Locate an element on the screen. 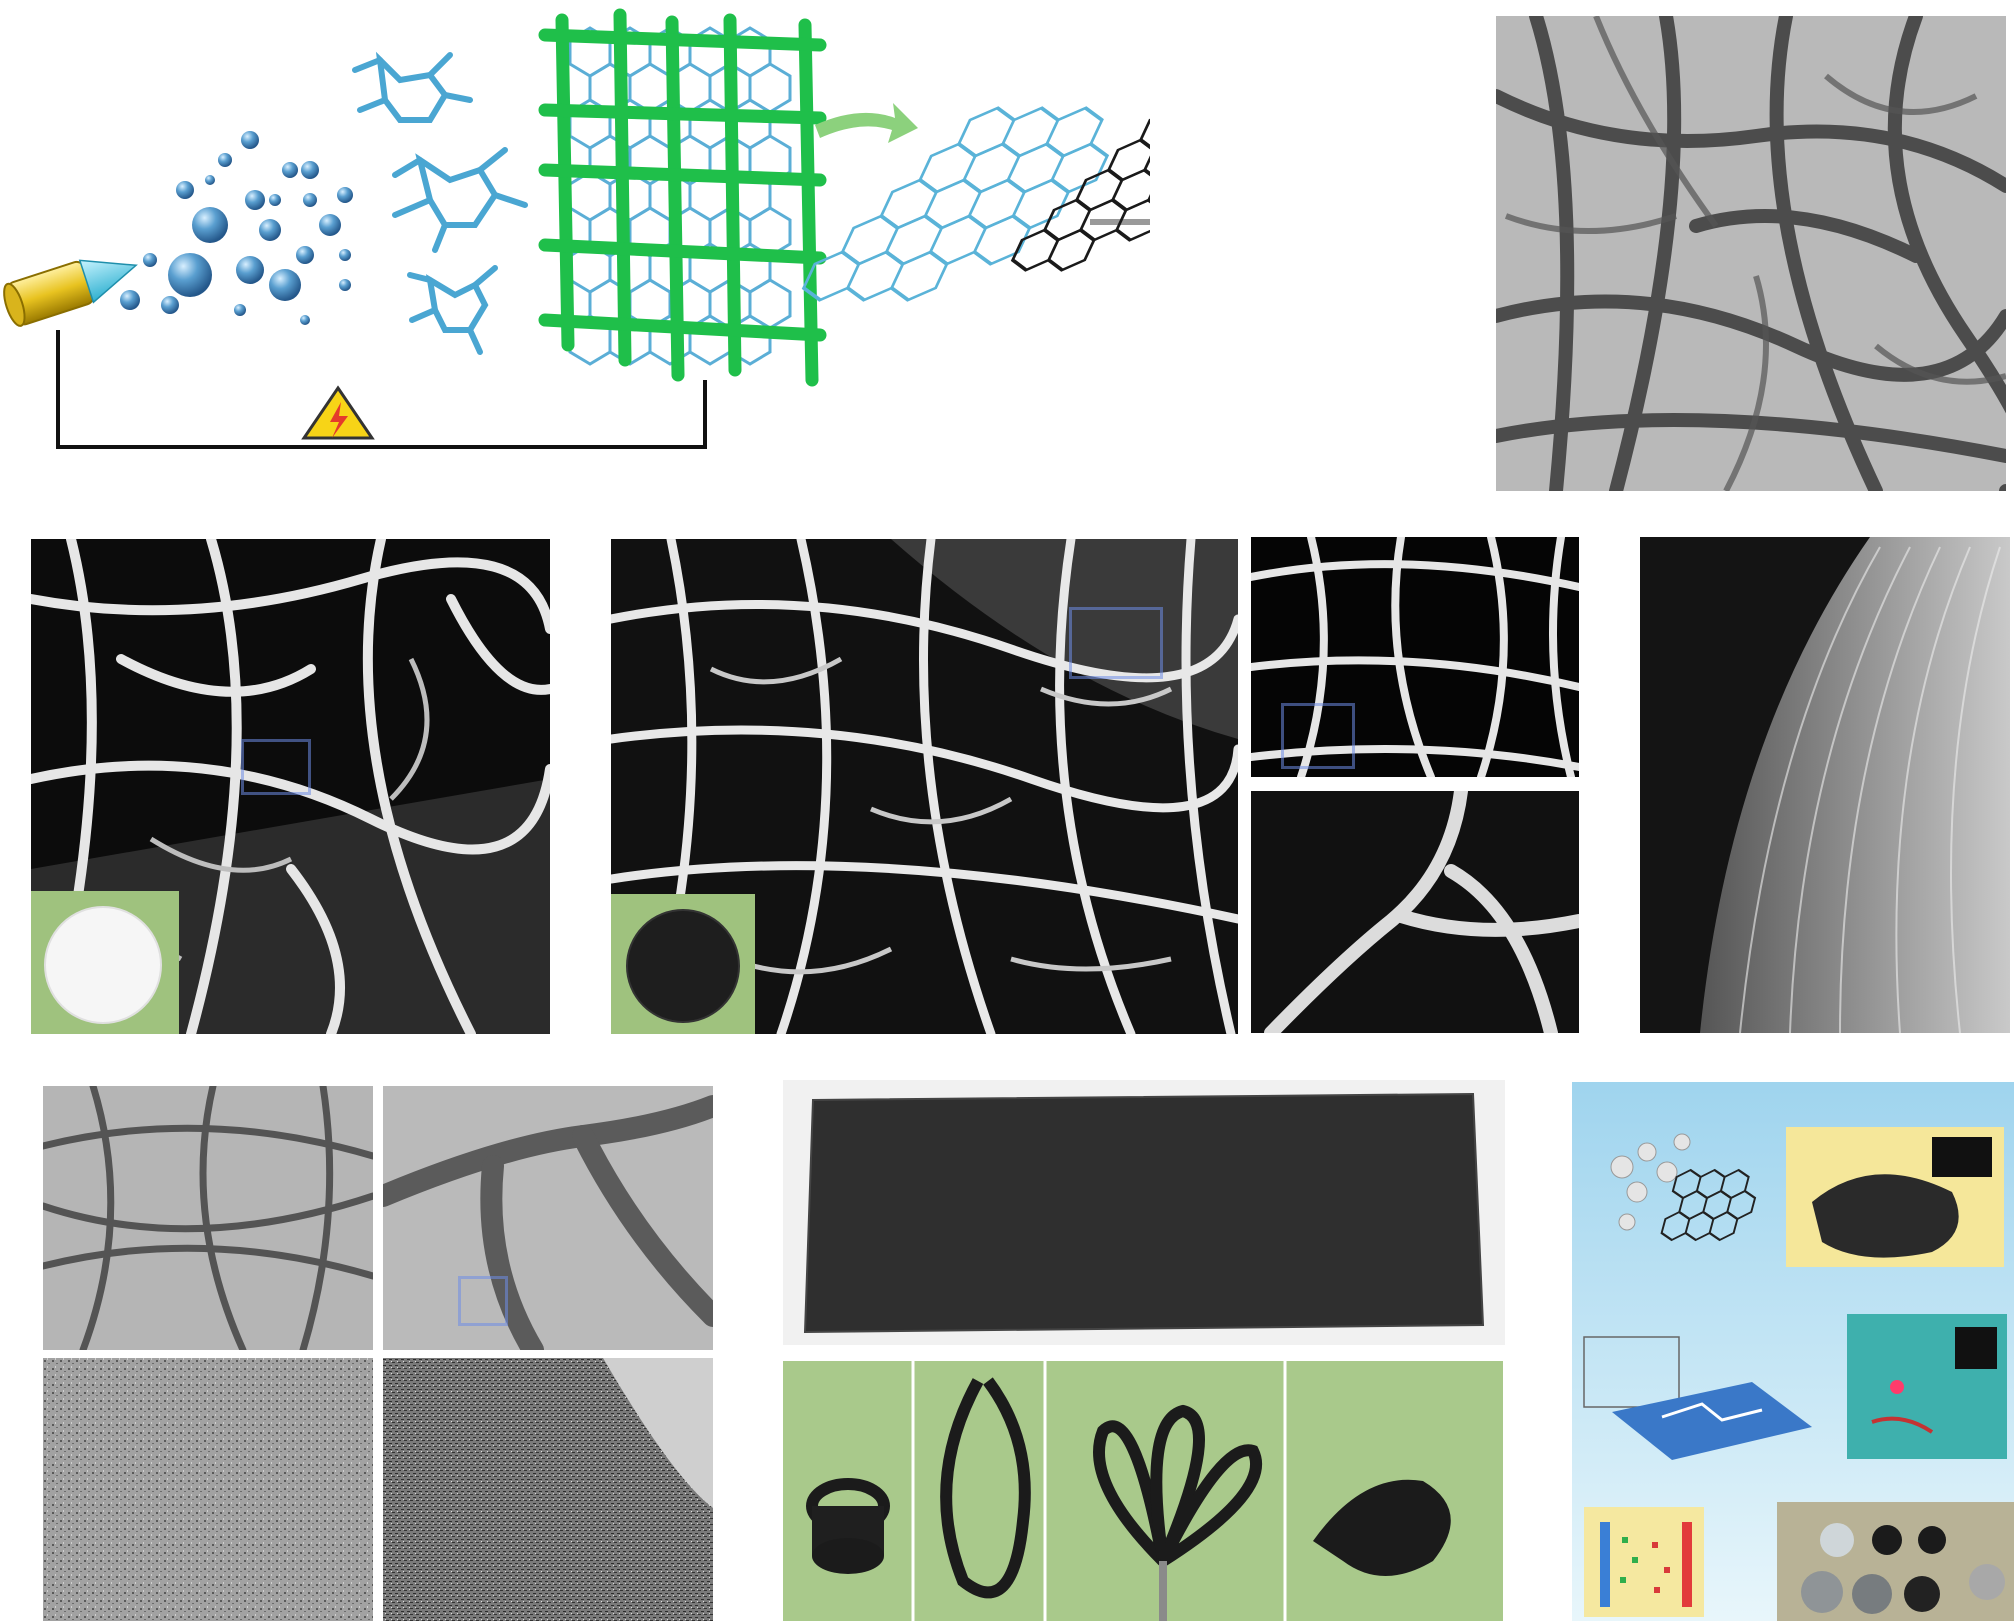 This screenshot has height=1621, width=2014. sem-image-fiber-bundle is located at coordinates (1825, 785).